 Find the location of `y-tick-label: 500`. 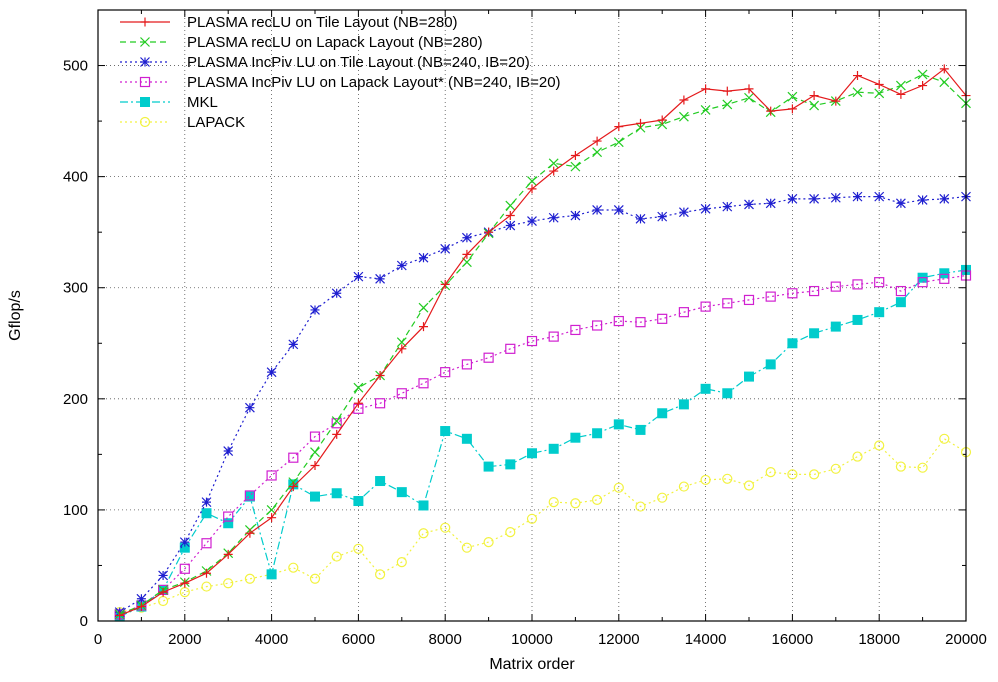

y-tick-label: 500 is located at coordinates (75, 66).